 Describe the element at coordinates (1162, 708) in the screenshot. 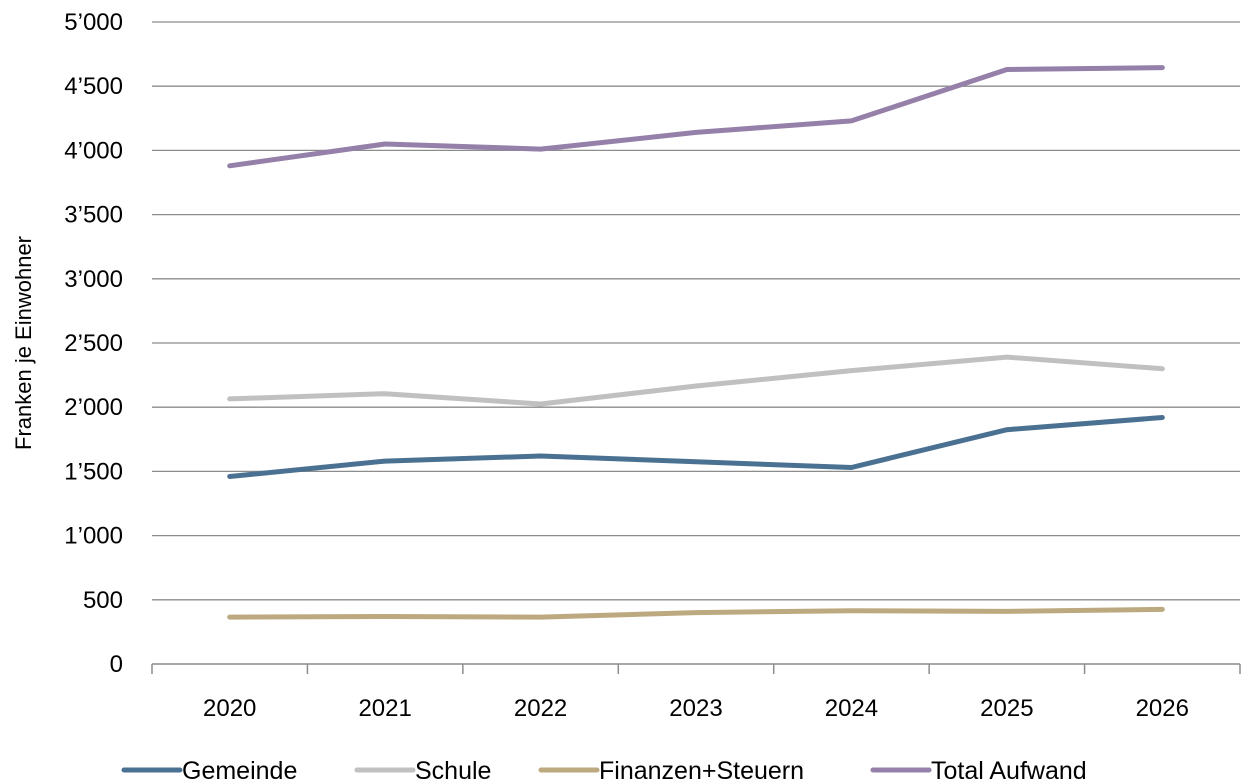

I see `x-tick-label: 2026` at that location.